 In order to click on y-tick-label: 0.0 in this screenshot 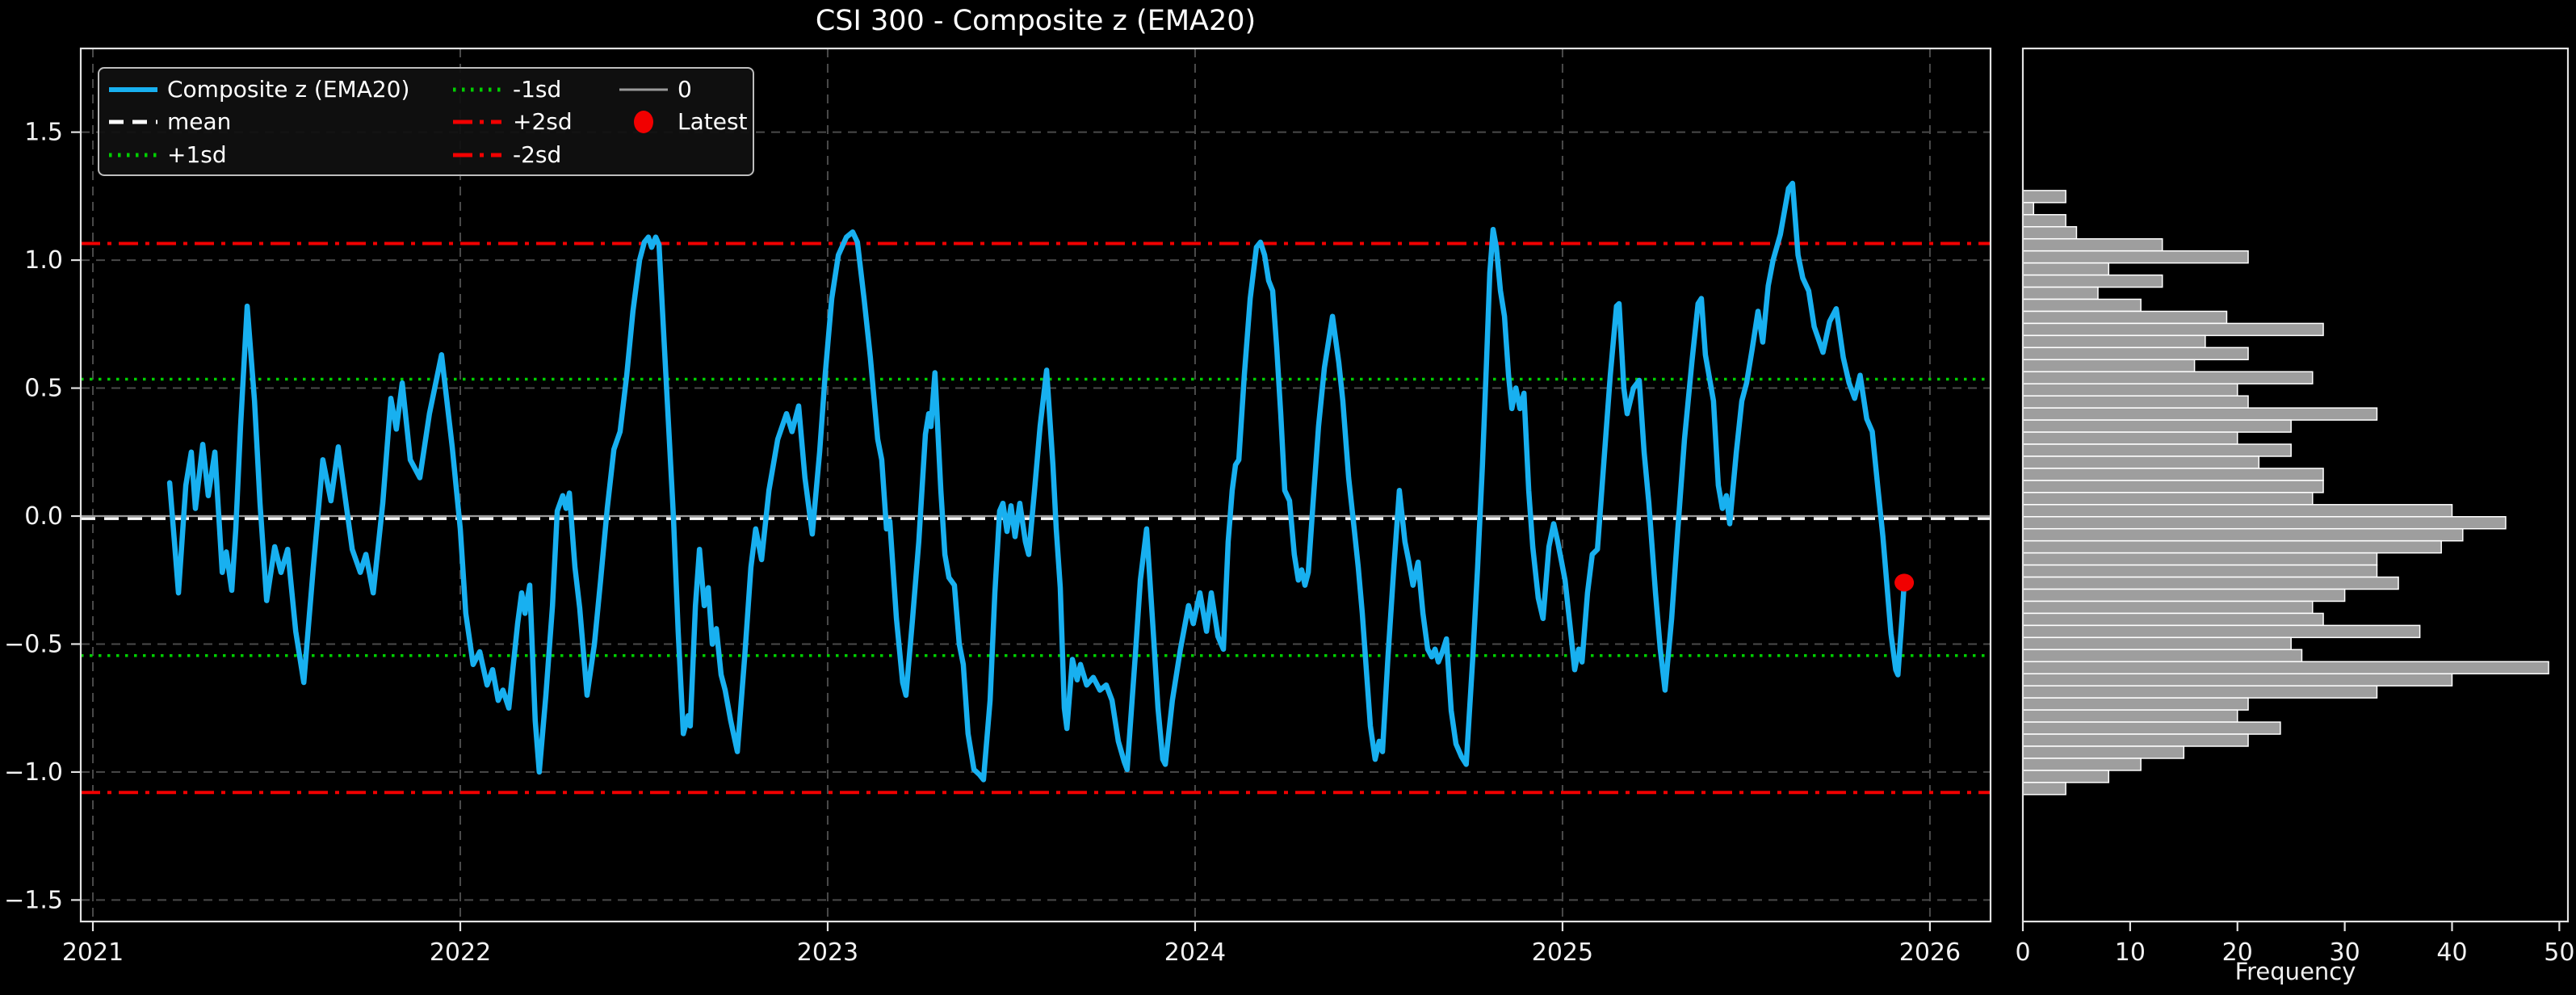, I will do `click(43, 516)`.